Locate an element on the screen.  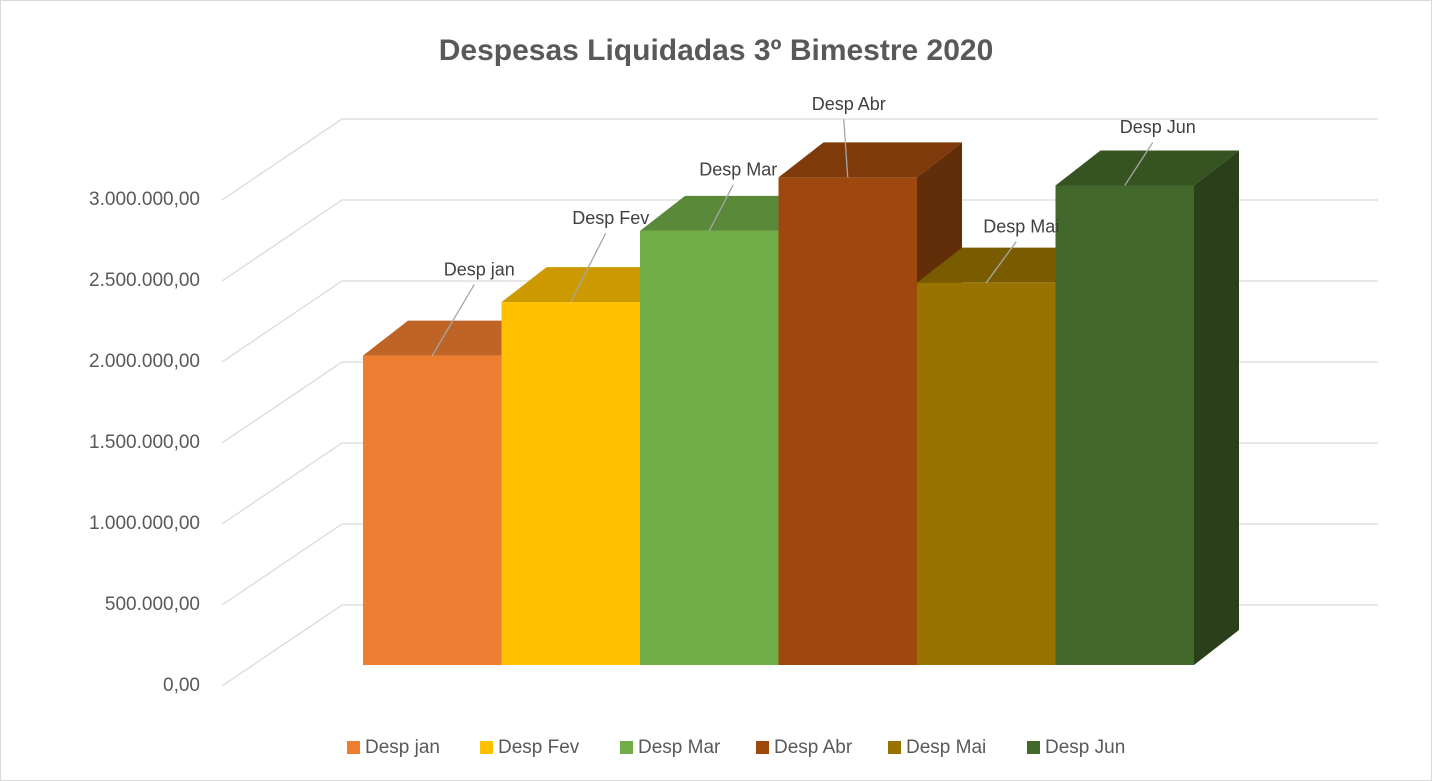
data-label: Desp Fev is located at coordinates (610, 218).